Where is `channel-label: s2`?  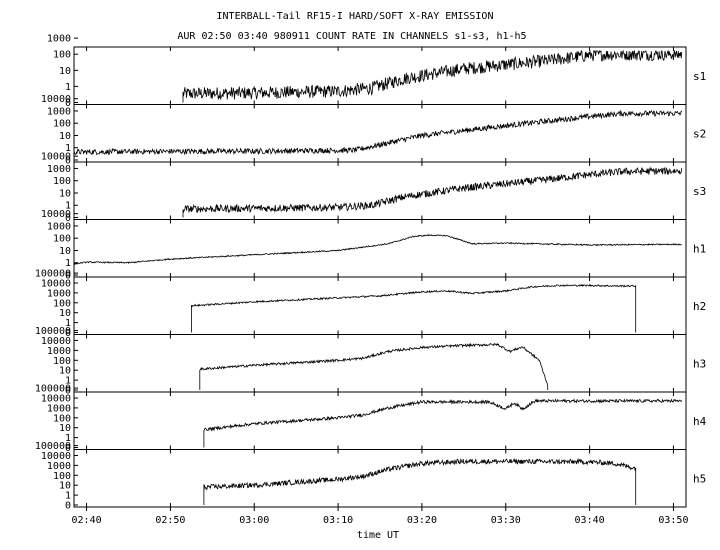 channel-label: s2 is located at coordinates (699, 133).